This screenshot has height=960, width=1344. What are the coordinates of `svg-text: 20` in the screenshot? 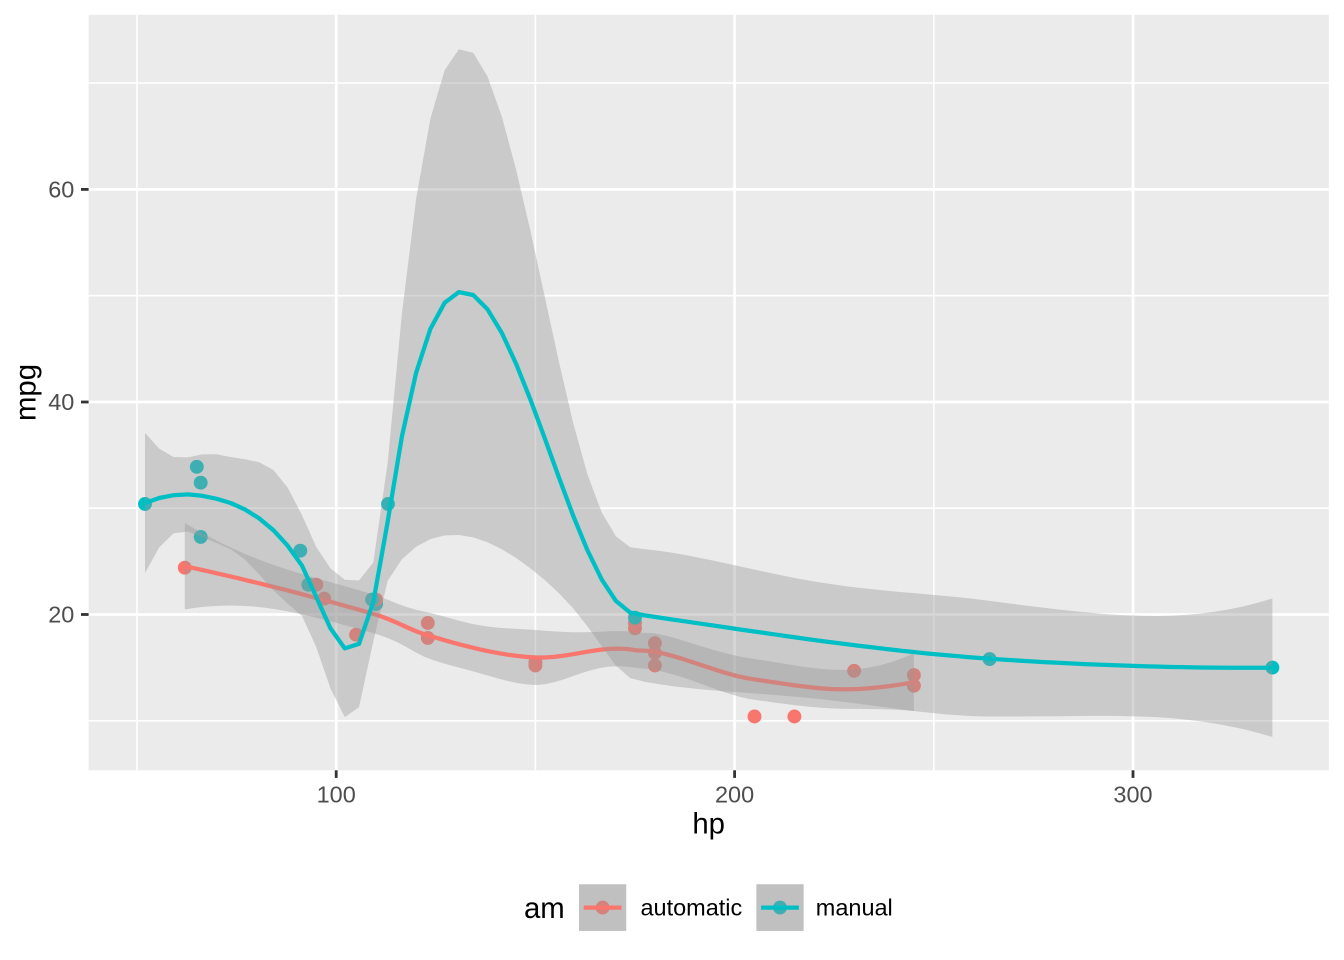 It's located at (61, 615).